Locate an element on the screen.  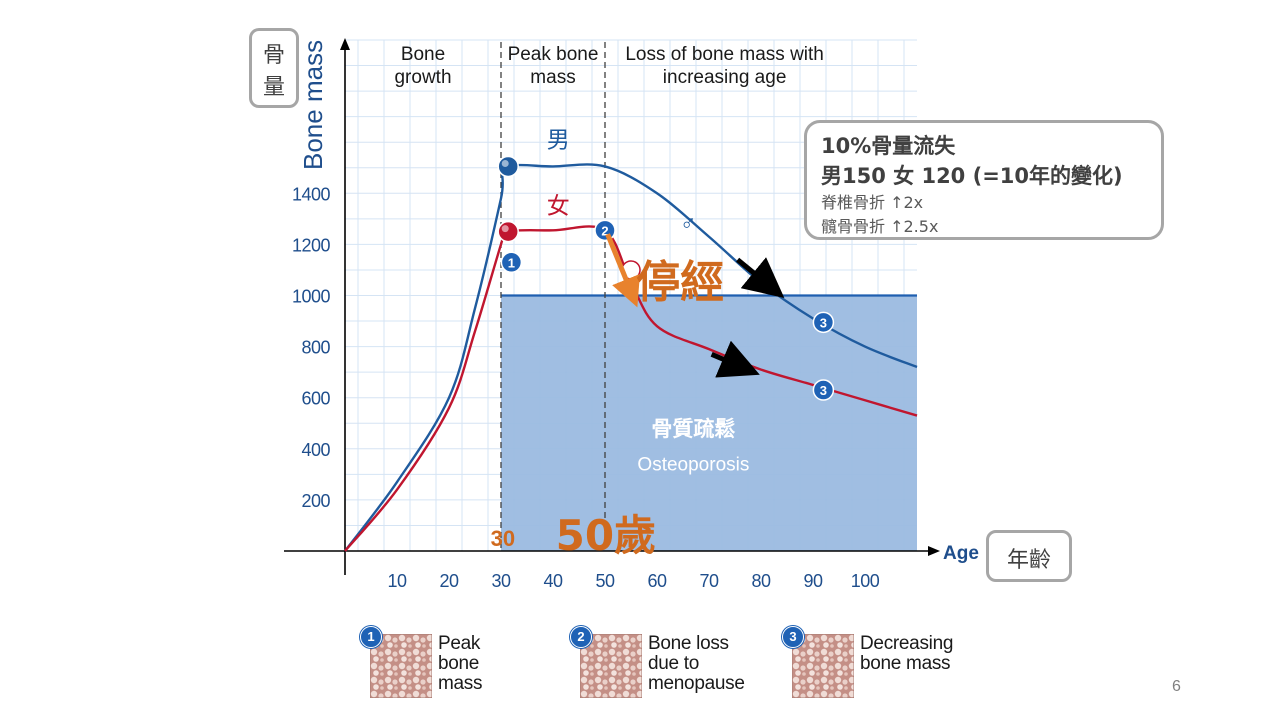
x-tick-label: 30 is located at coordinates (501, 581).